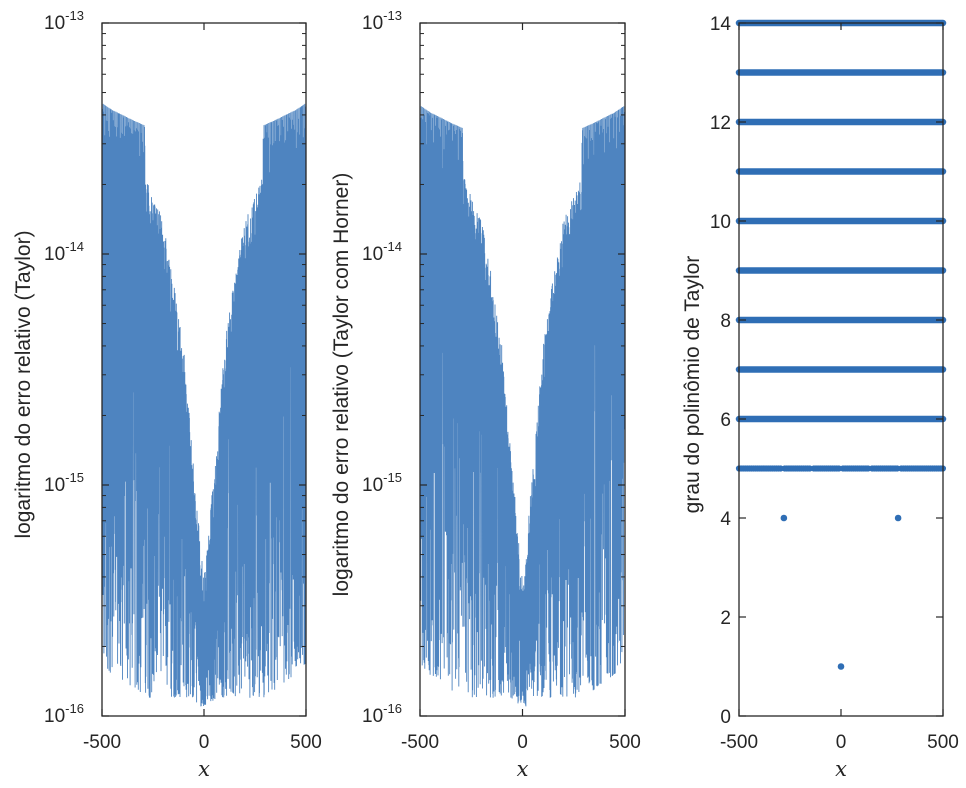 This screenshot has width=966, height=788. Describe the element at coordinates (720, 123) in the screenshot. I see `y-tick-label: 12` at that location.